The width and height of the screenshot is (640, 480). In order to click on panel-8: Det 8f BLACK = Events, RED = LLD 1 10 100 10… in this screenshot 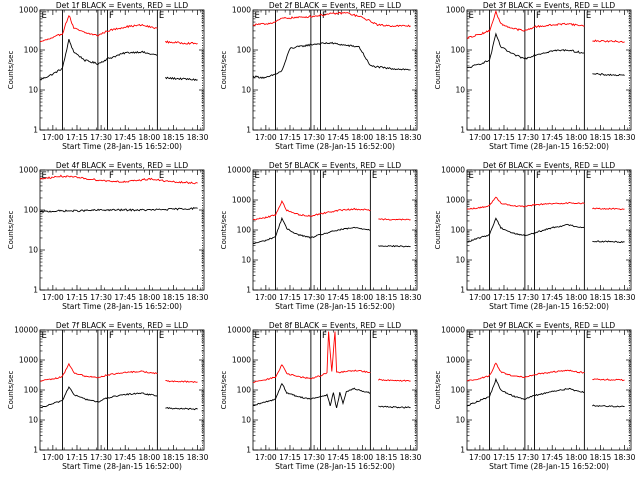, I will do `click(321, 396)`.